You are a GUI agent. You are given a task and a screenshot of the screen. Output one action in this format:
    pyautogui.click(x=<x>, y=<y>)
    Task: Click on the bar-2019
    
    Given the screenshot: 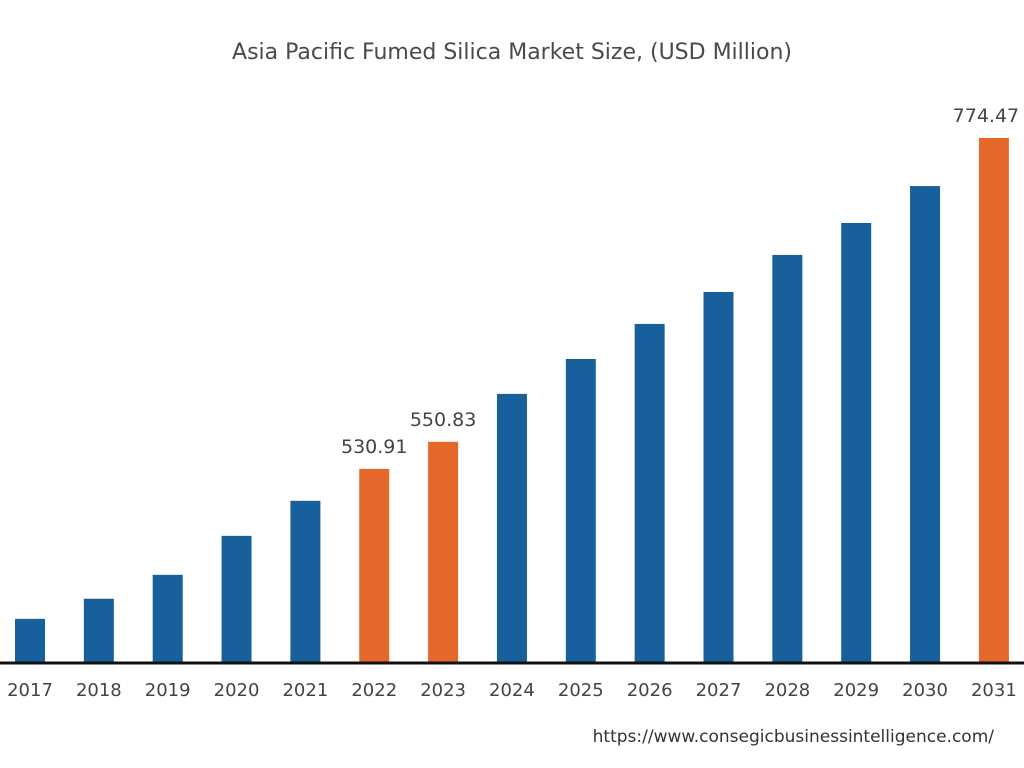 What is the action you would take?
    pyautogui.click(x=167, y=618)
    